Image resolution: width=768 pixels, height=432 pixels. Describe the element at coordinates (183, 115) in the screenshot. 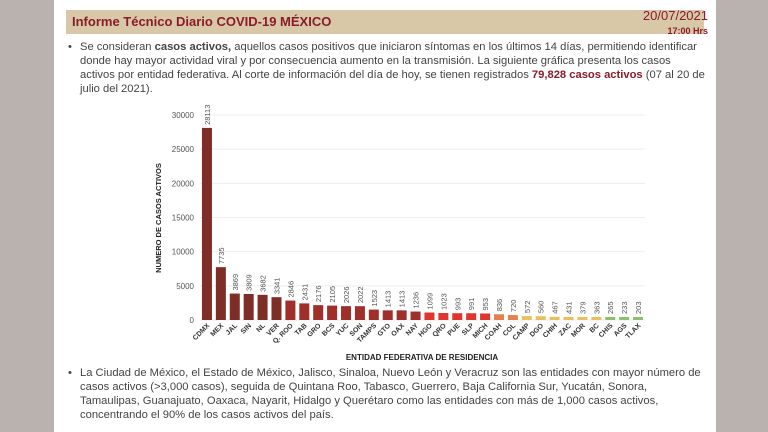

I see `y-tick-label: 30000` at that location.